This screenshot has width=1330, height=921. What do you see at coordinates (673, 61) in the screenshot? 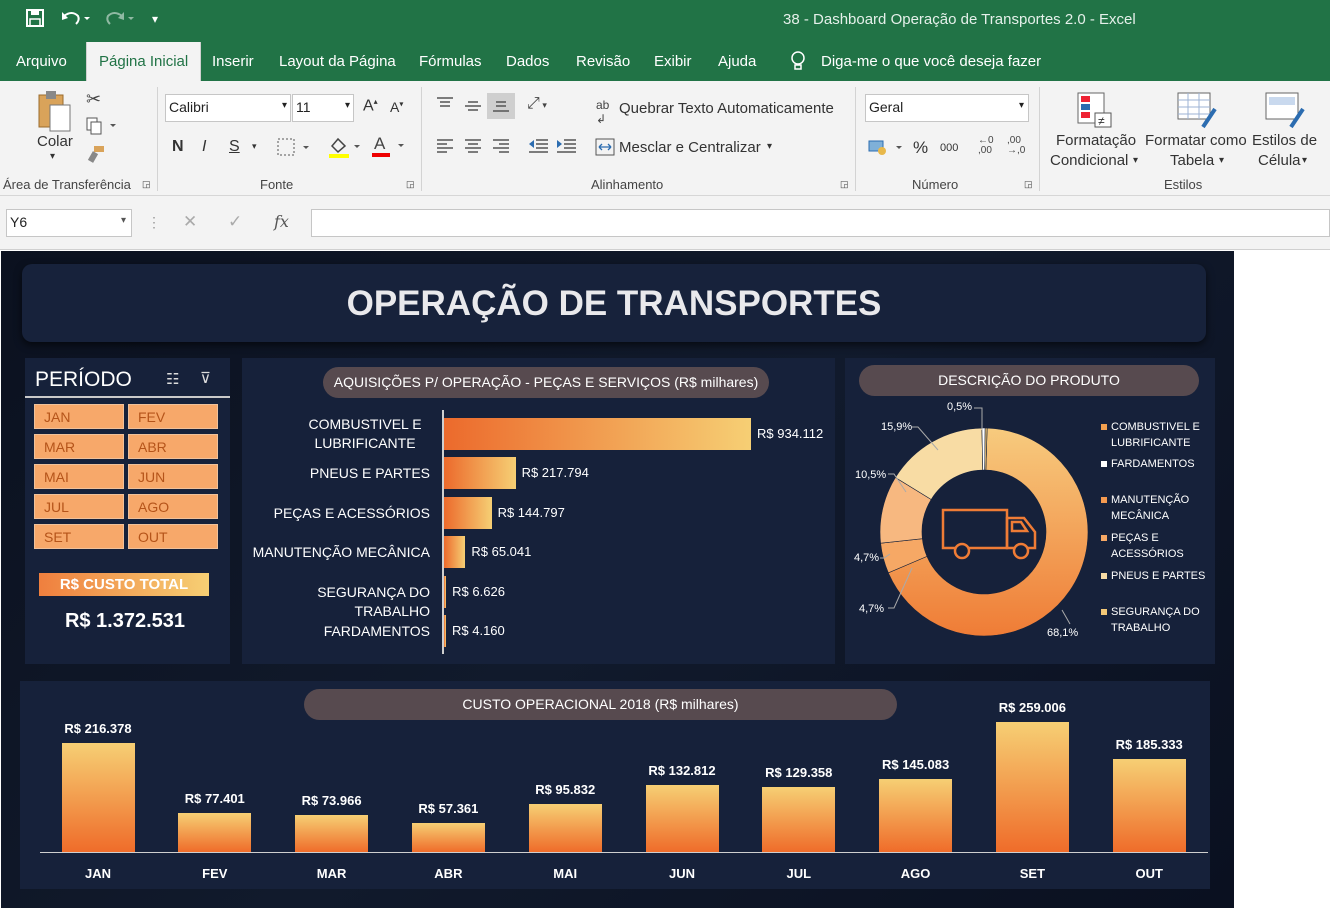
I see `tab-exibir: Exibir` at bounding box center [673, 61].